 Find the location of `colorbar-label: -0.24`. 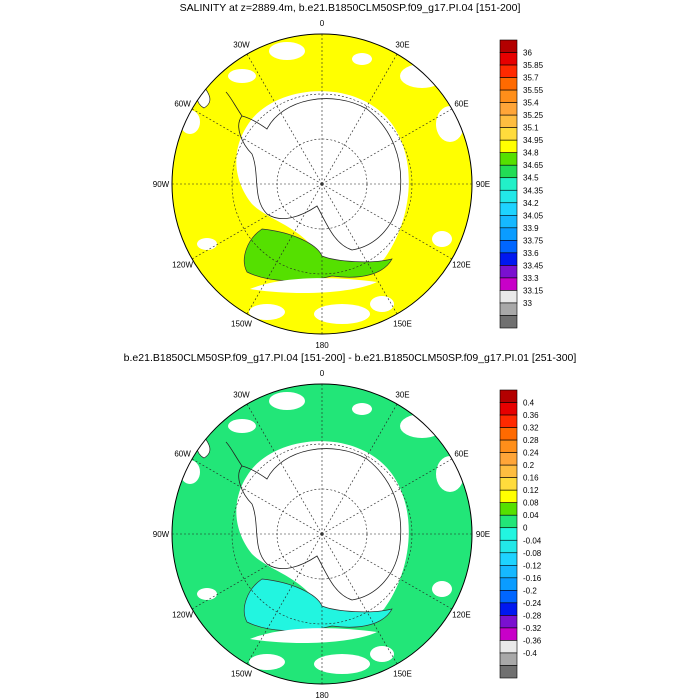

colorbar-label: -0.24 is located at coordinates (532, 603).